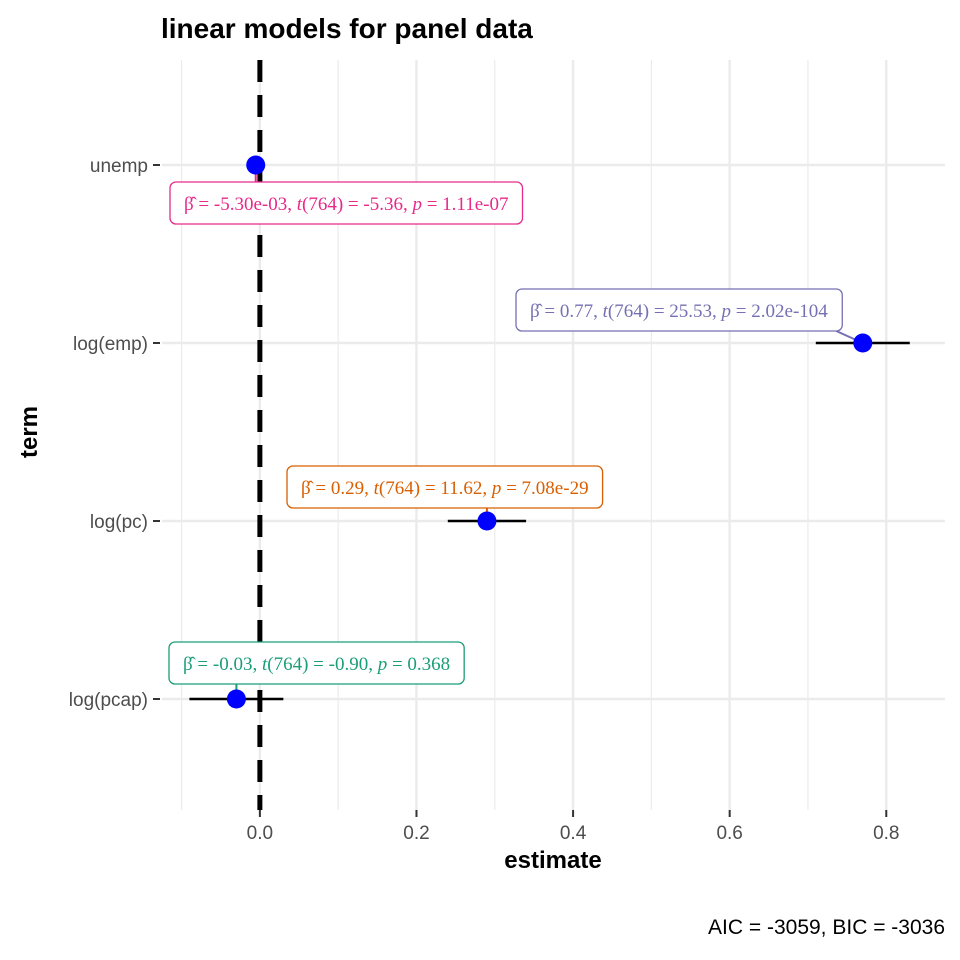 The width and height of the screenshot is (960, 960). What do you see at coordinates (552, 860) in the screenshot?
I see `x-axis-title: estimate` at bounding box center [552, 860].